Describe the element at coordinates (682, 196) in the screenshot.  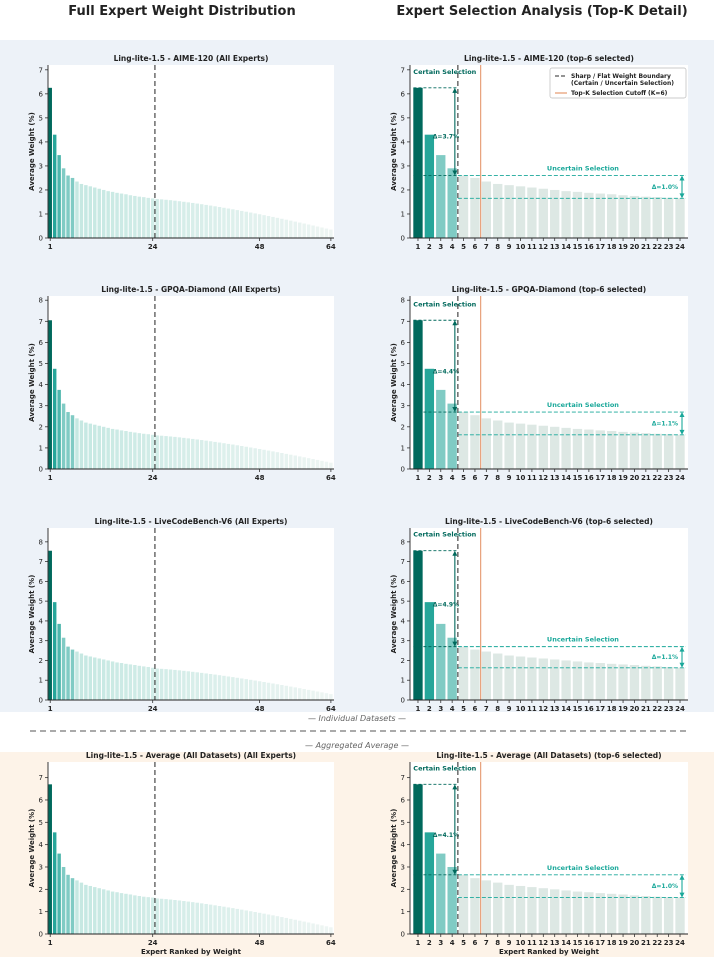
I see `uncertain-arrow-head-bottom` at that location.